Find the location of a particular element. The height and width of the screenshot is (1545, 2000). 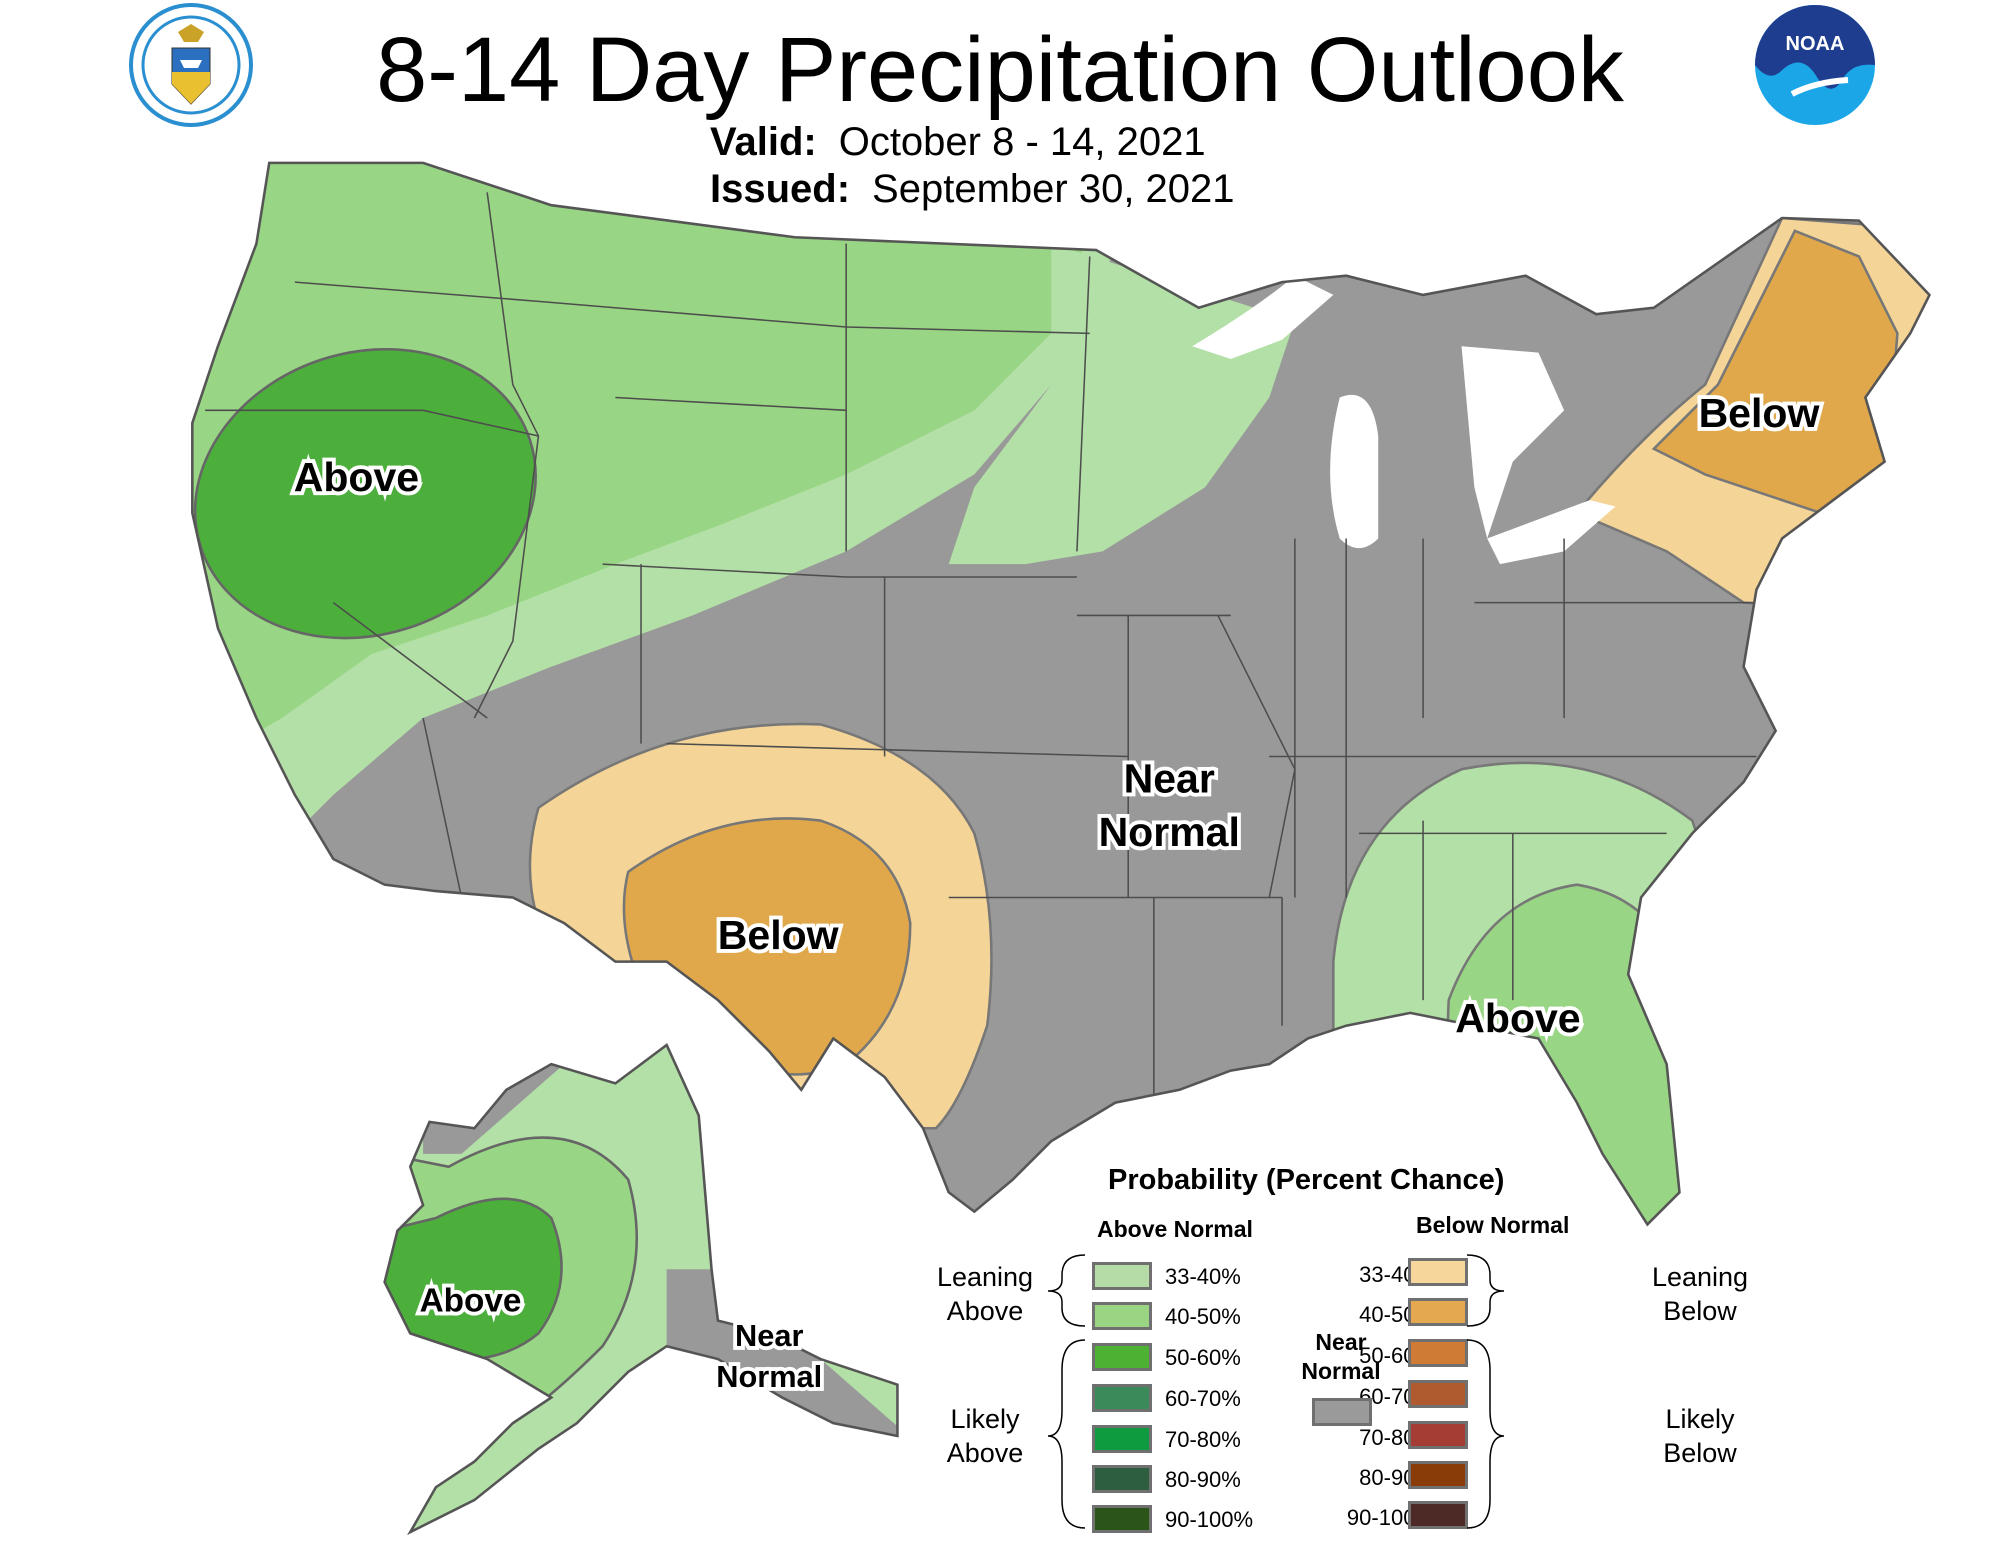

group-likely-above: Likely Above is located at coordinates (985, 1436).